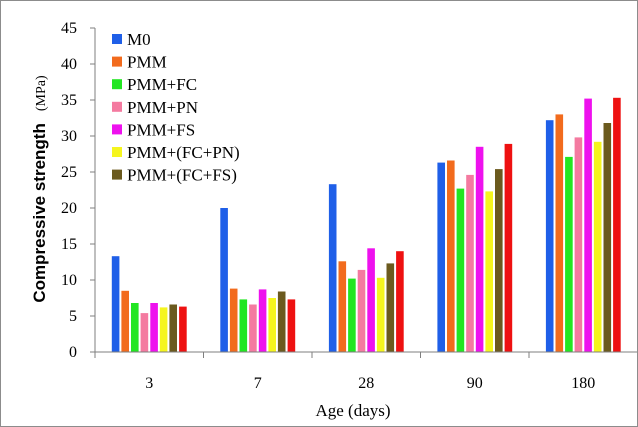 This screenshot has height=427, width=638. What do you see at coordinates (281, 321) in the screenshot?
I see `bar-pmm-fc-fs--7` at bounding box center [281, 321].